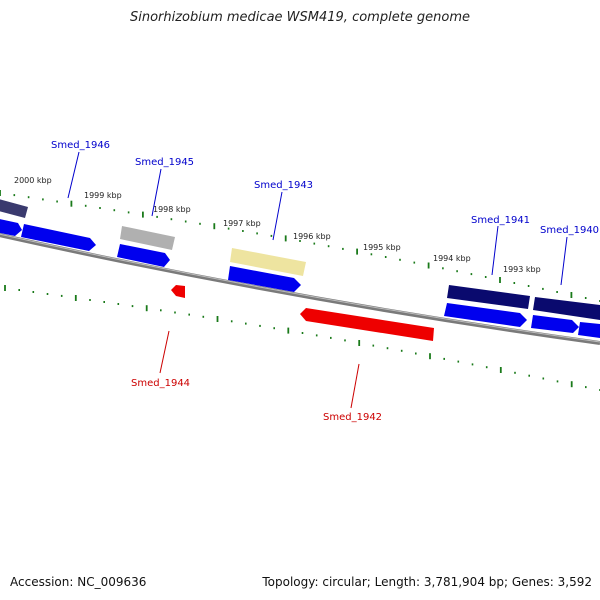  What do you see at coordinates (569, 230) in the screenshot?
I see `gene-label-smed-1940: Smed_1940` at bounding box center [569, 230].